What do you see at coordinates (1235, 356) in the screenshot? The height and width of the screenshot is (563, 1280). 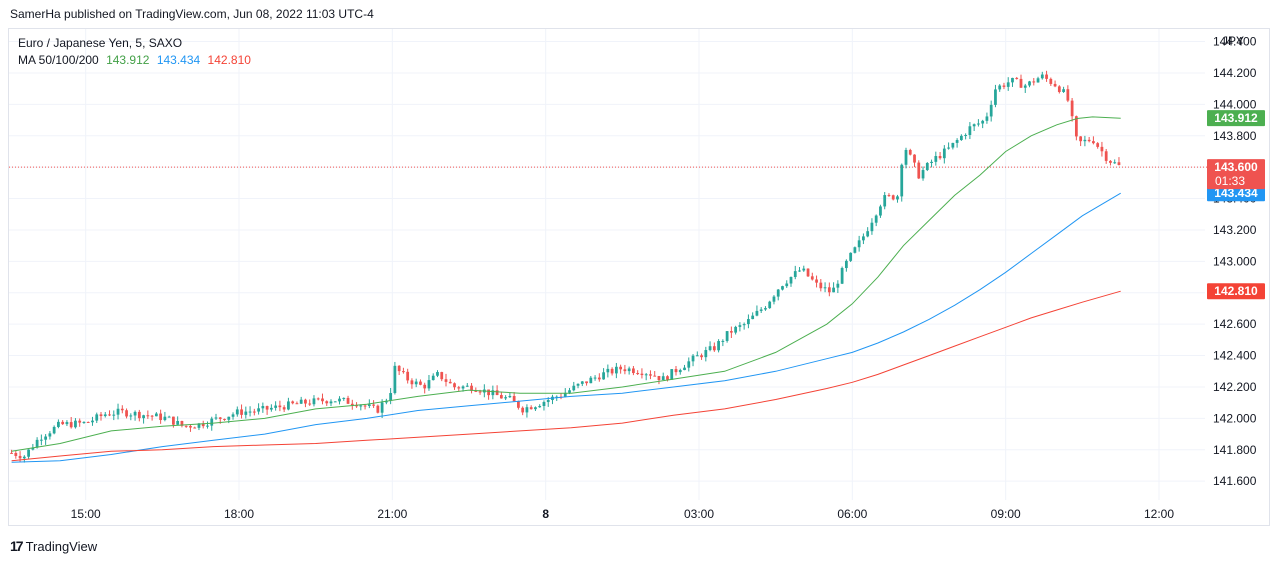 I see `y-tick-label: 142.400` at bounding box center [1235, 356].